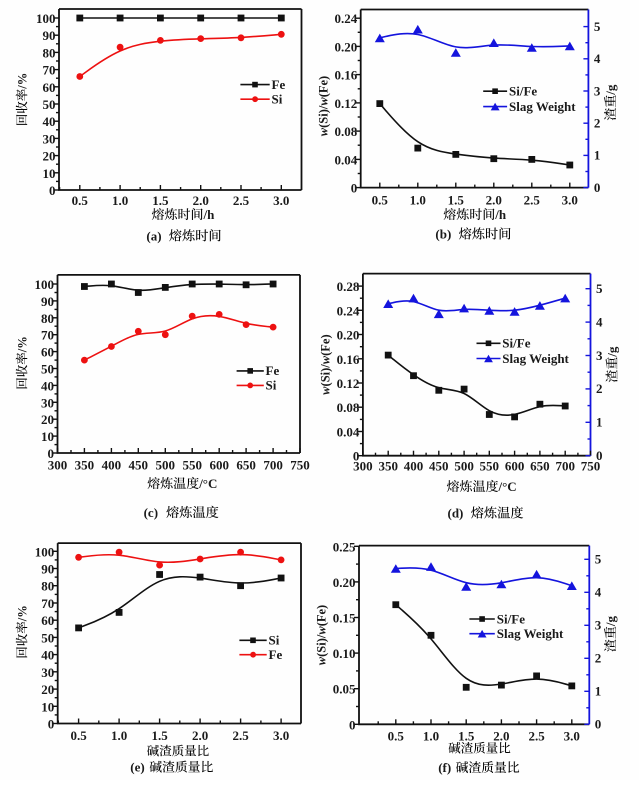 Image resolution: width=639 pixels, height=785 pixels. I want to click on svg-text: 0.05, so click(344, 689).